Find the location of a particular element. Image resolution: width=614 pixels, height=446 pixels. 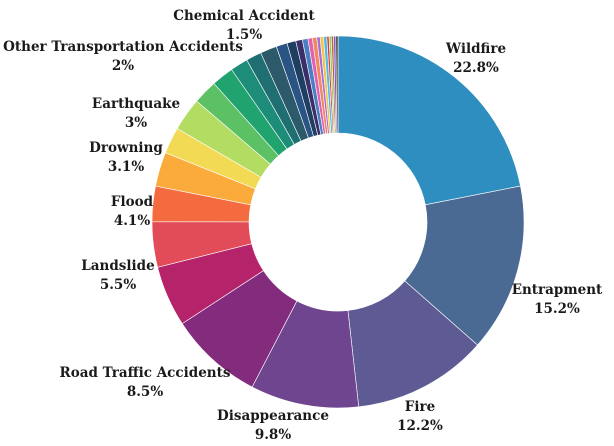

value-road-traffic-accidents: 8.5% is located at coordinates (145, 392).